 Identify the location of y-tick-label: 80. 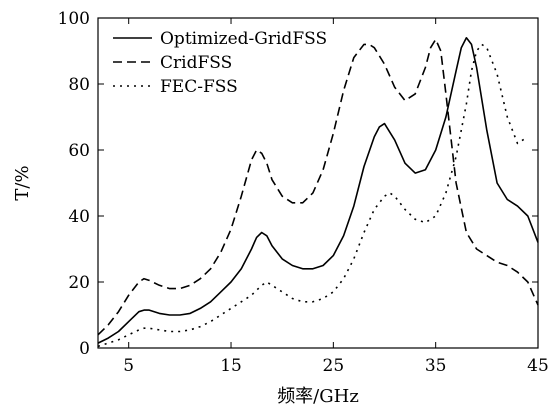
(79, 85).